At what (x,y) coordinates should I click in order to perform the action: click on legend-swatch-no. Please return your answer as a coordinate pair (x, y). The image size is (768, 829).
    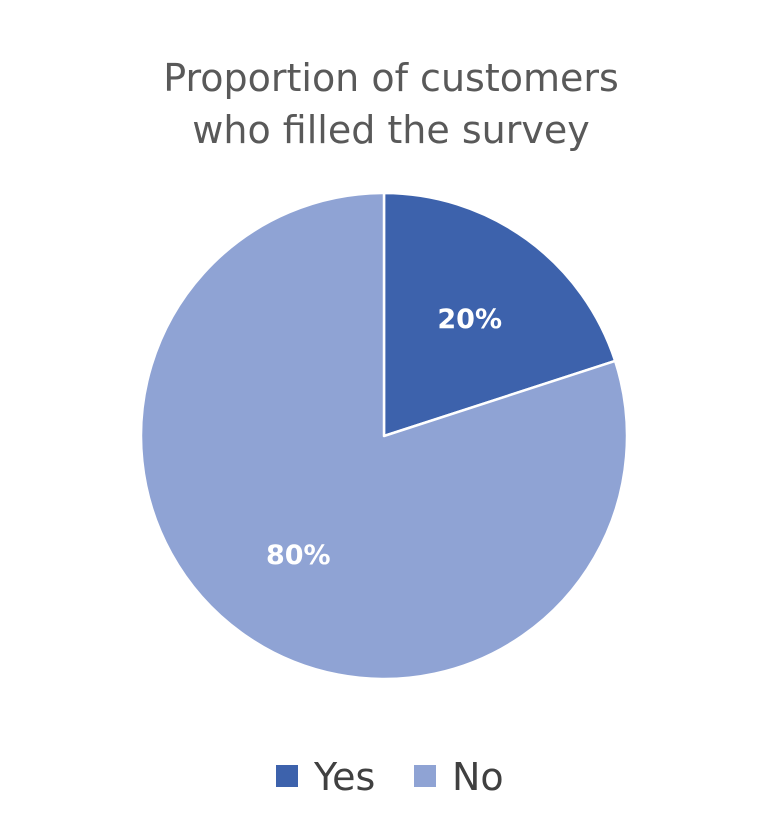
    Looking at the image, I should click on (425, 776).